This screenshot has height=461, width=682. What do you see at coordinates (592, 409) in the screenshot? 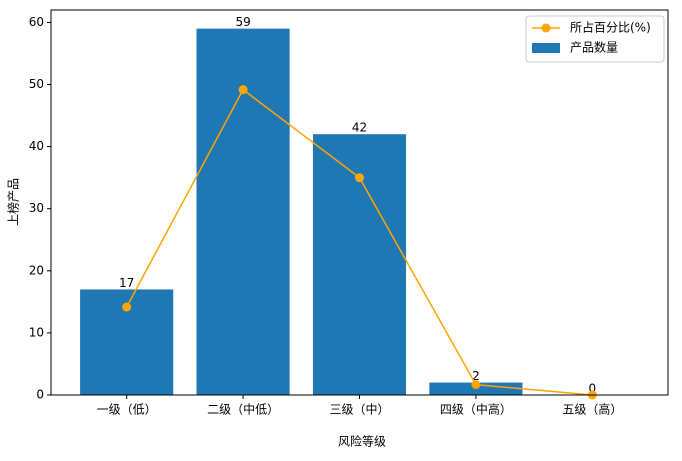
I see `x-tick-label: 五级（高）` at bounding box center [592, 409].